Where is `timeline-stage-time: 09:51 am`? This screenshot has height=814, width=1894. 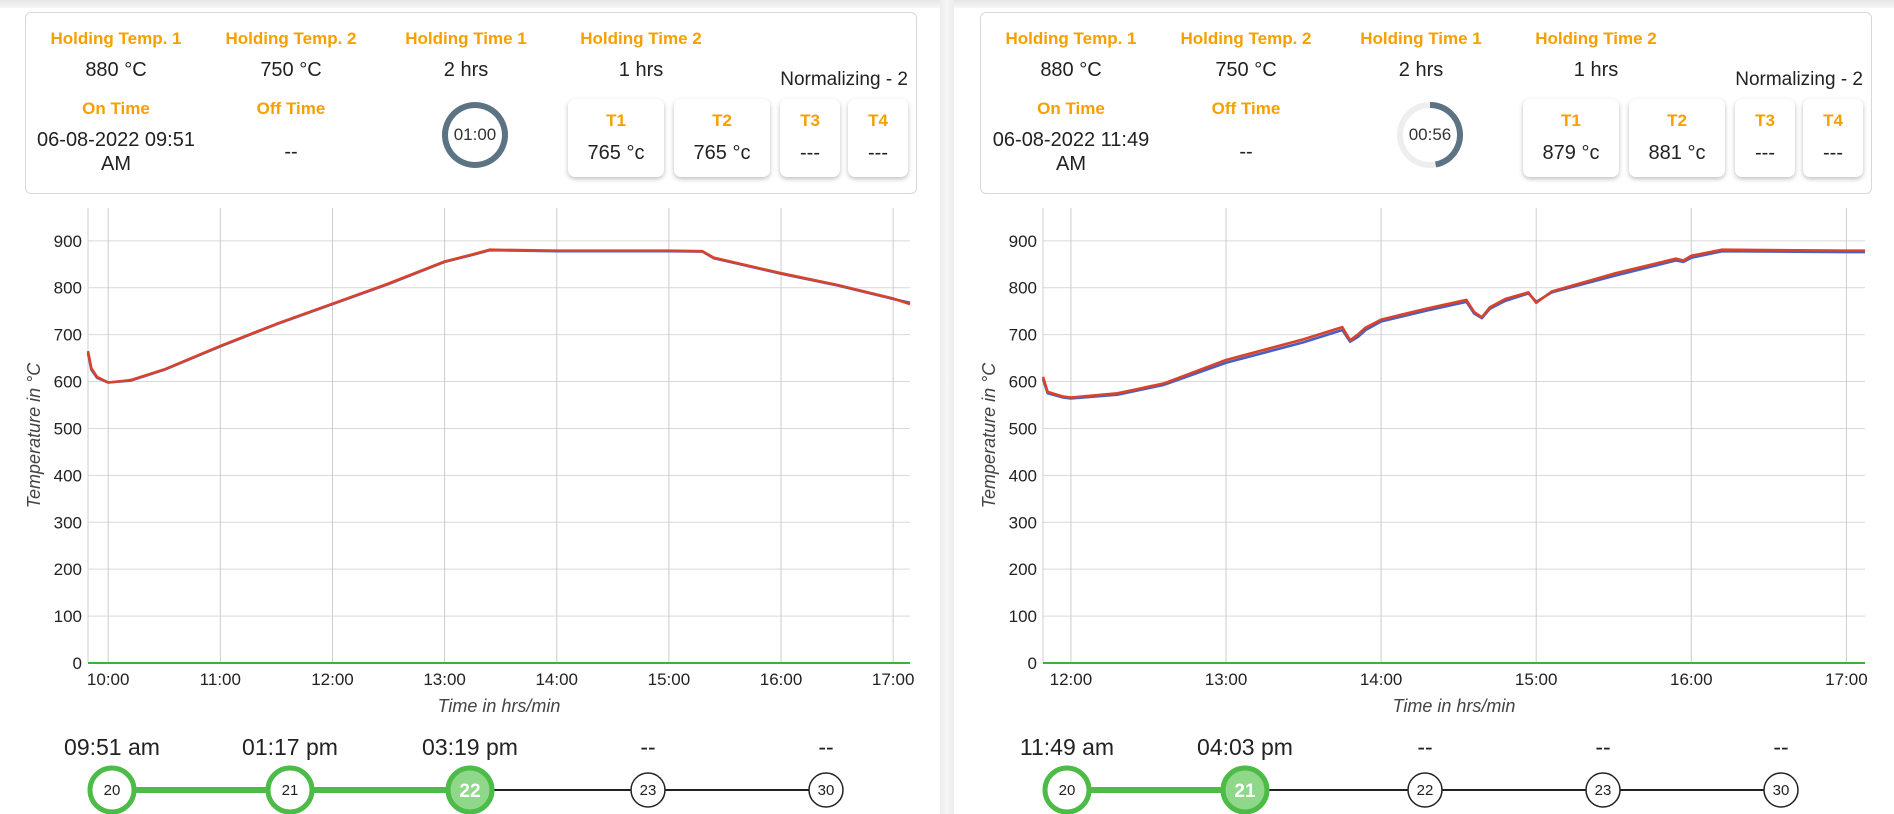
timeline-stage-time: 09:51 am is located at coordinates (112, 747).